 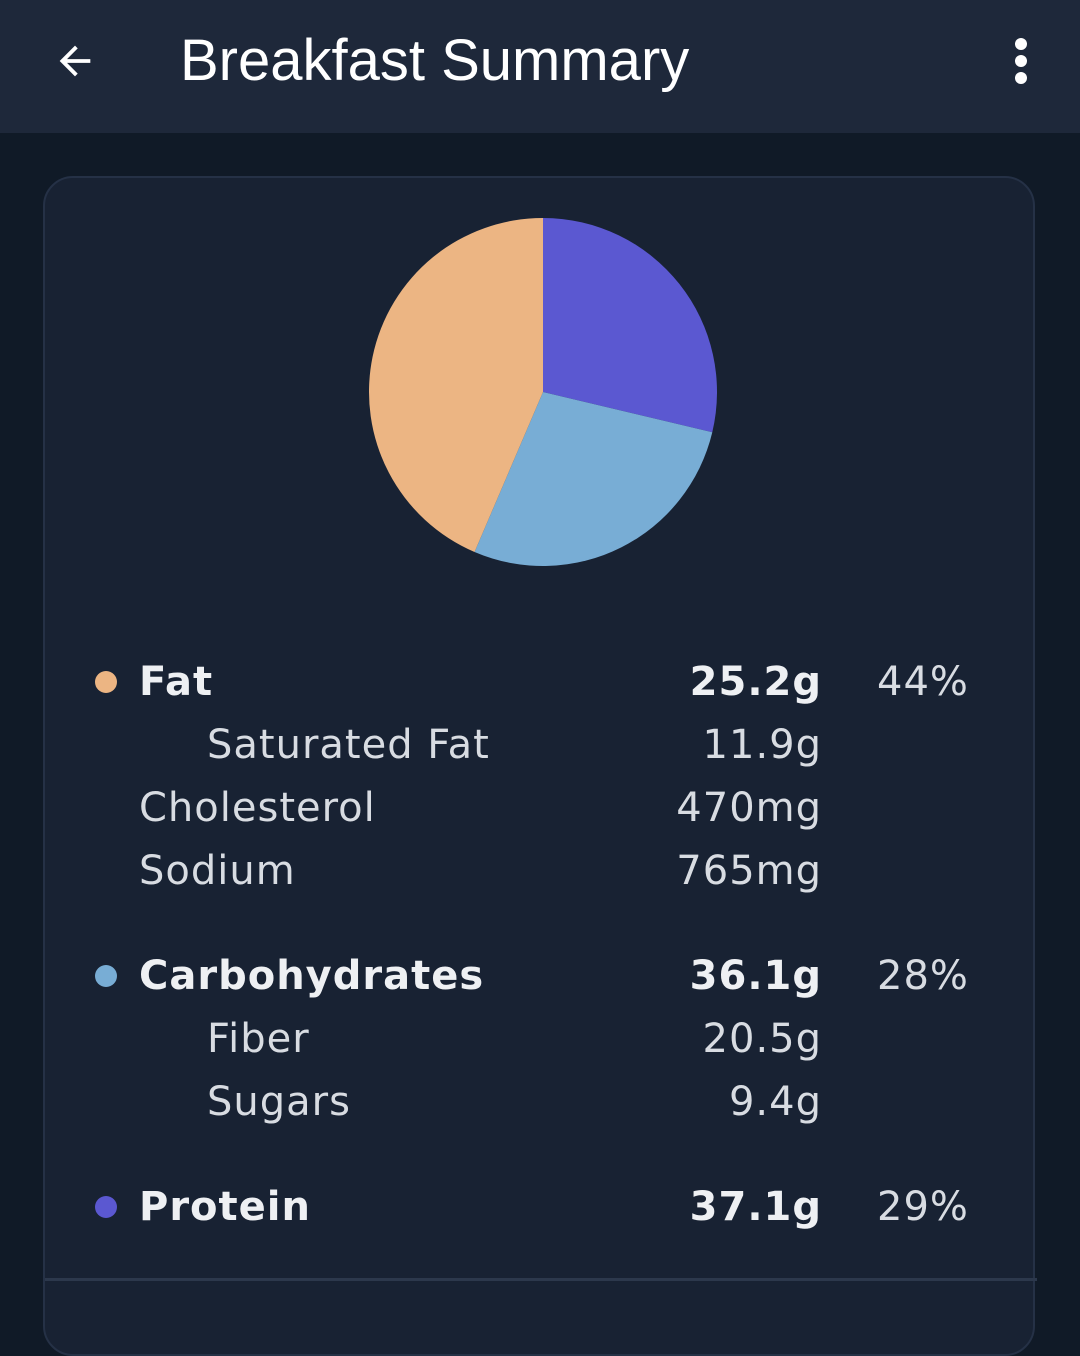 I want to click on sodium-label: Sodium, so click(x=217, y=871).